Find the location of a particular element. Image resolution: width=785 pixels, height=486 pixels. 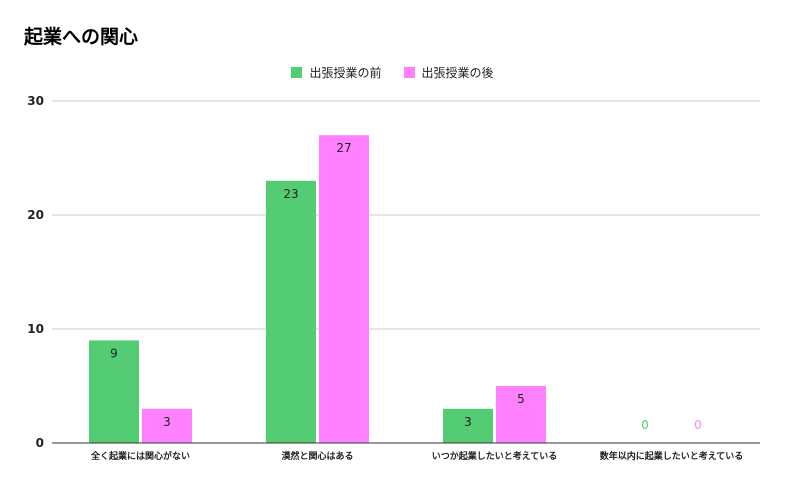

x-tick-label: いつか起業したいと考えている is located at coordinates (495, 456).